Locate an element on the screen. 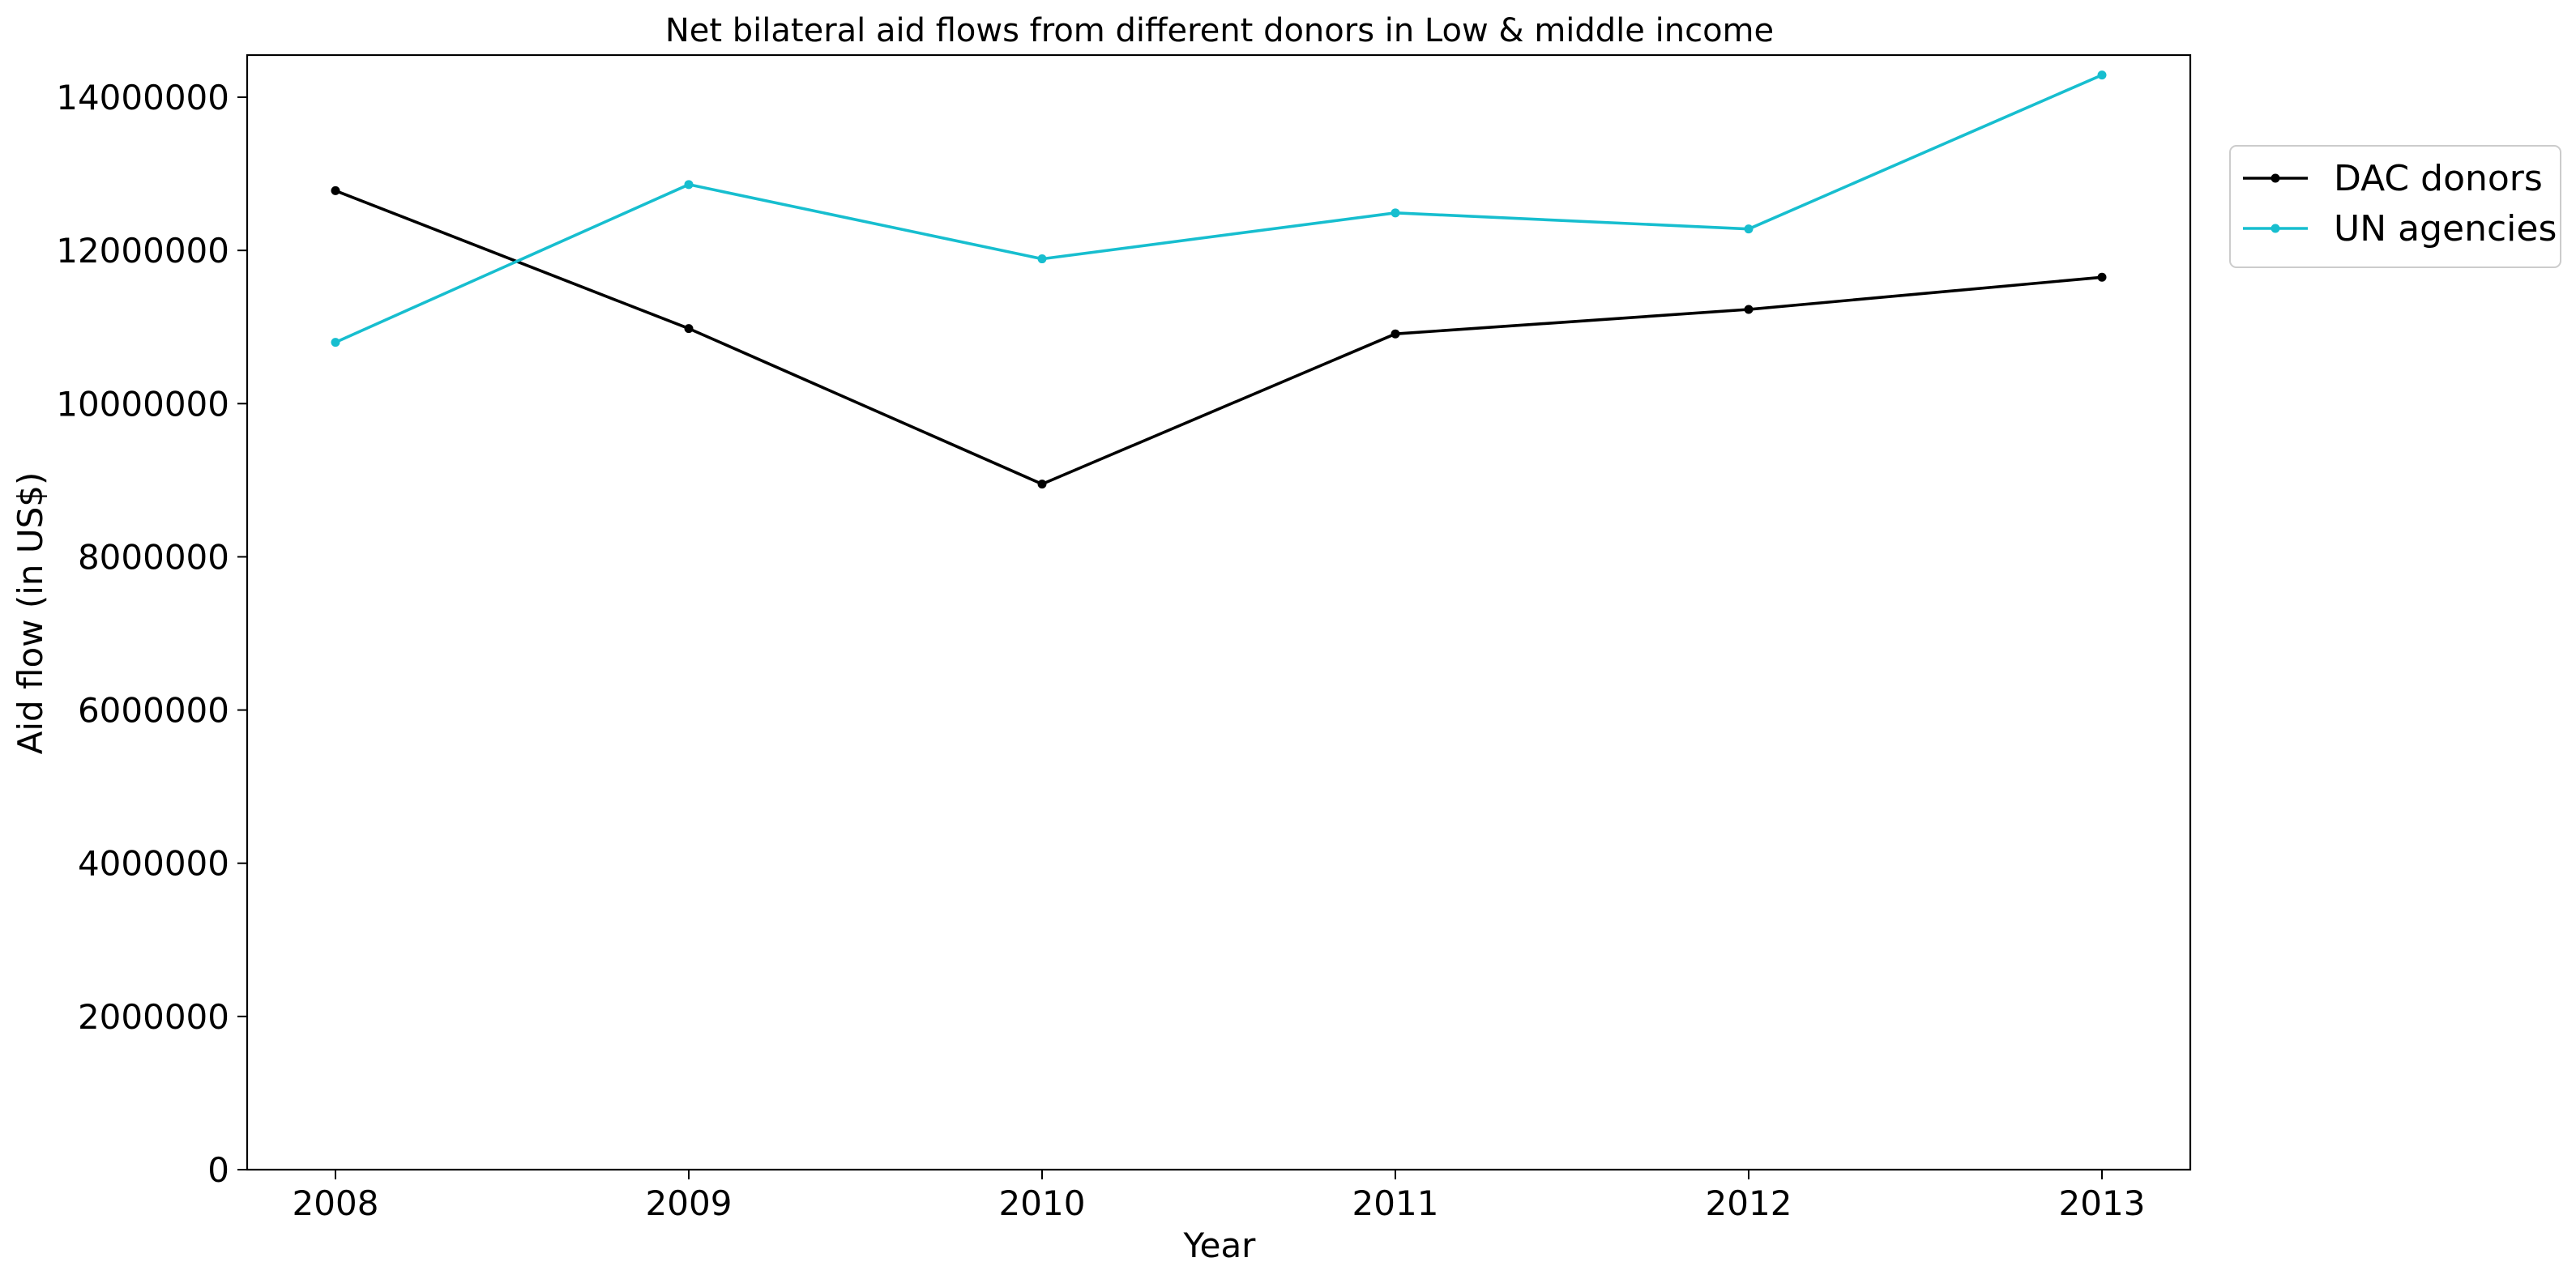 The image size is (2576, 1279). legend: DAC donors UN agencies is located at coordinates (2395, 206).